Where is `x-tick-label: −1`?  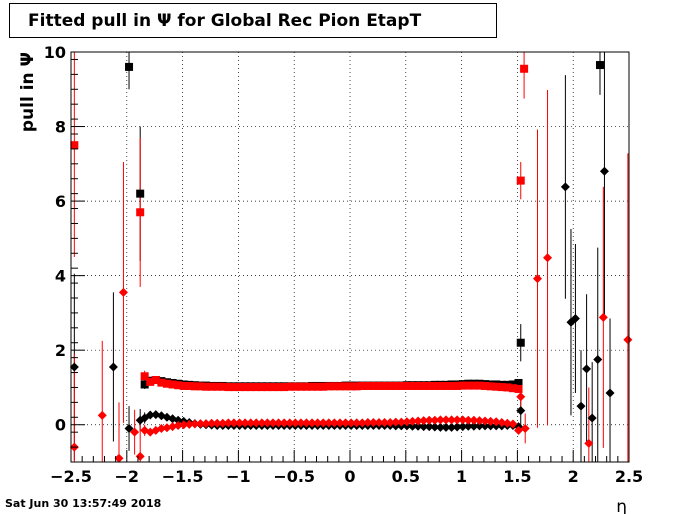
x-tick-label: −1 is located at coordinates (238, 476).